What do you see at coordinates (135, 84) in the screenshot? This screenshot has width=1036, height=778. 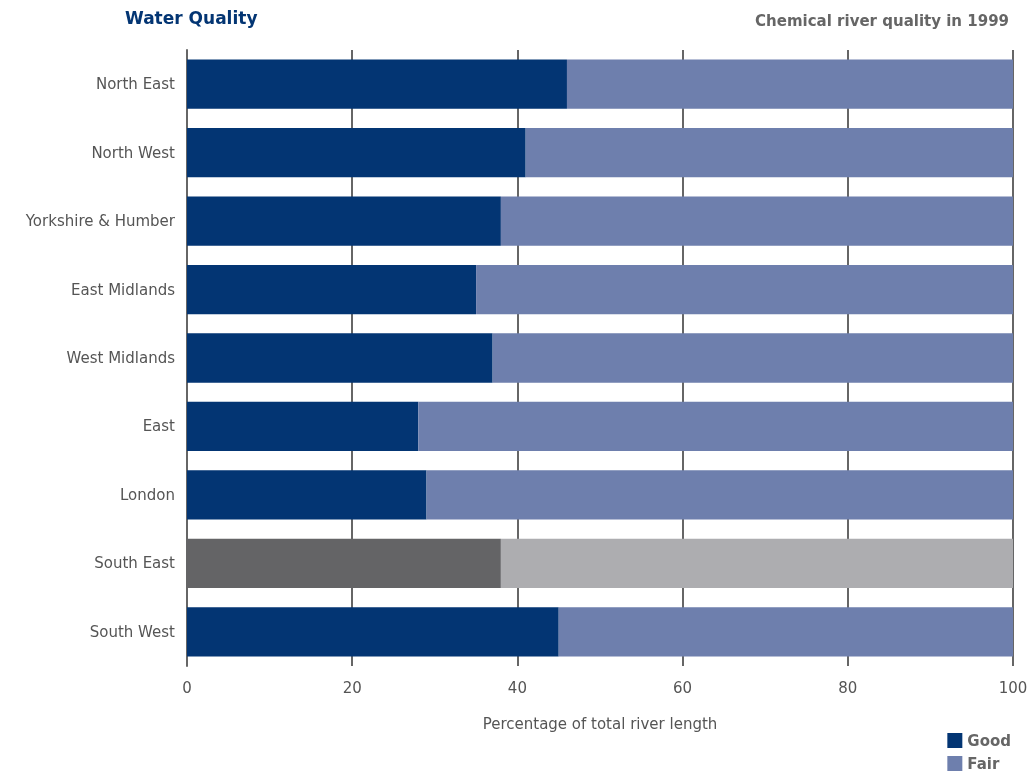 I see `y-tick-label: North East` at bounding box center [135, 84].